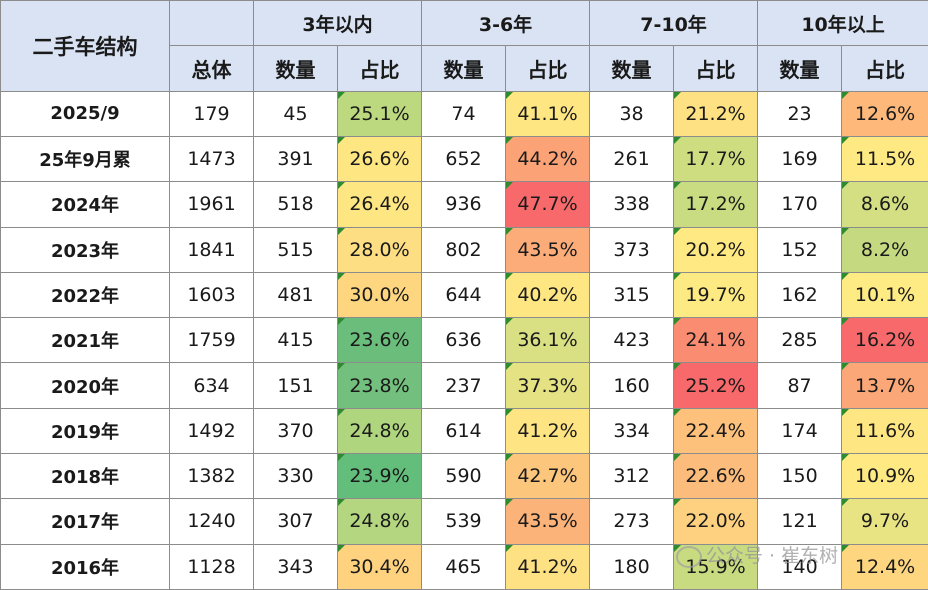 The height and width of the screenshot is (590, 928). I want to click on count-cell: 936, so click(464, 204).